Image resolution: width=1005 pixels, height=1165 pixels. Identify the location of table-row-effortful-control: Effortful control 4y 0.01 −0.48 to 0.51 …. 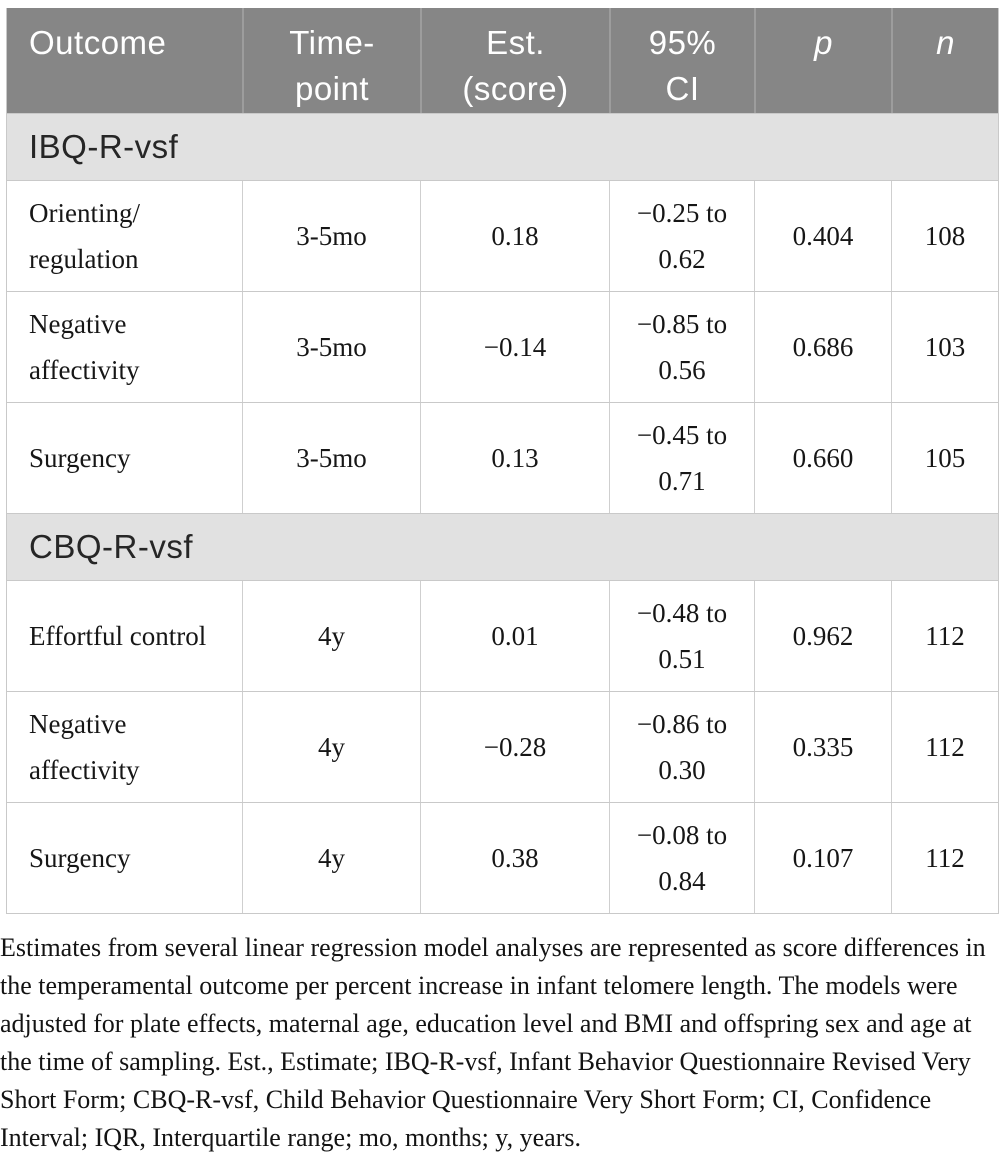
(502, 636).